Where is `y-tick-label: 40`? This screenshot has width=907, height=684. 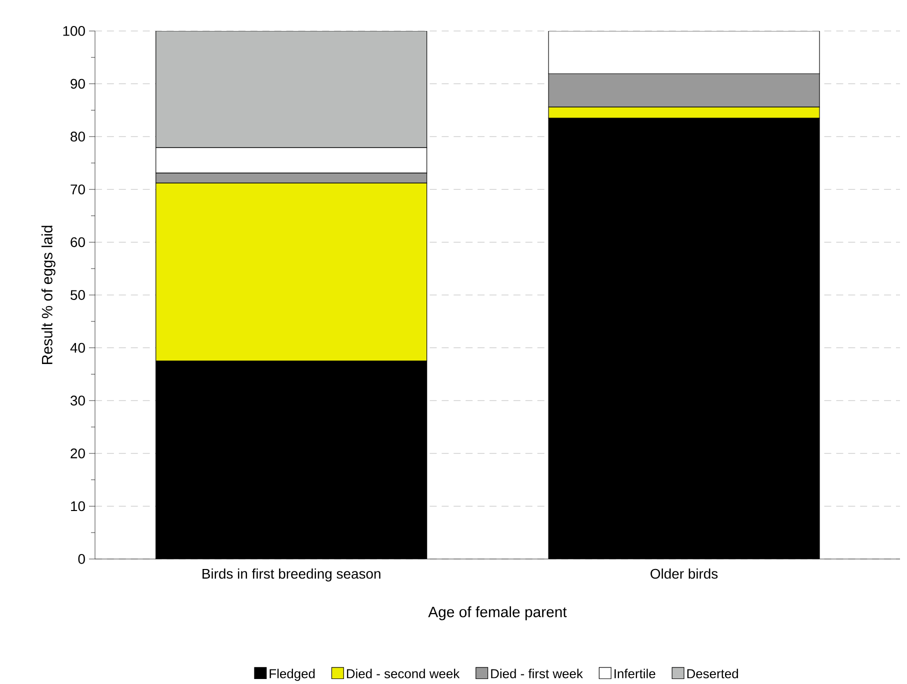 y-tick-label: 40 is located at coordinates (77, 347).